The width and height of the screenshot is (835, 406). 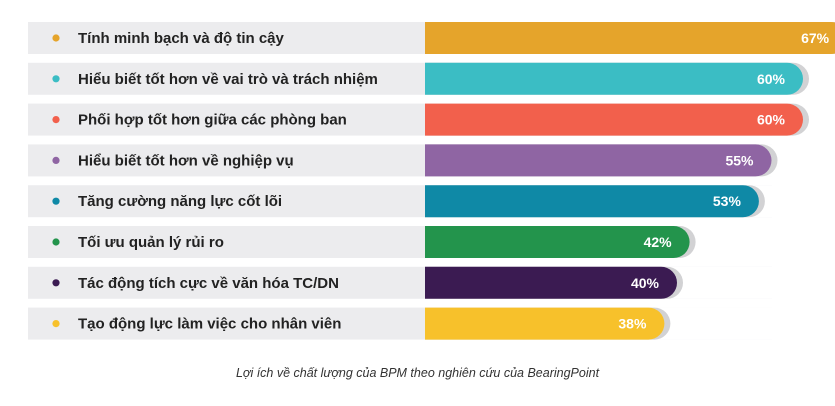 I want to click on category-label: Phối hợp tốt hơn giữa các phòng ban, so click(x=212, y=120).